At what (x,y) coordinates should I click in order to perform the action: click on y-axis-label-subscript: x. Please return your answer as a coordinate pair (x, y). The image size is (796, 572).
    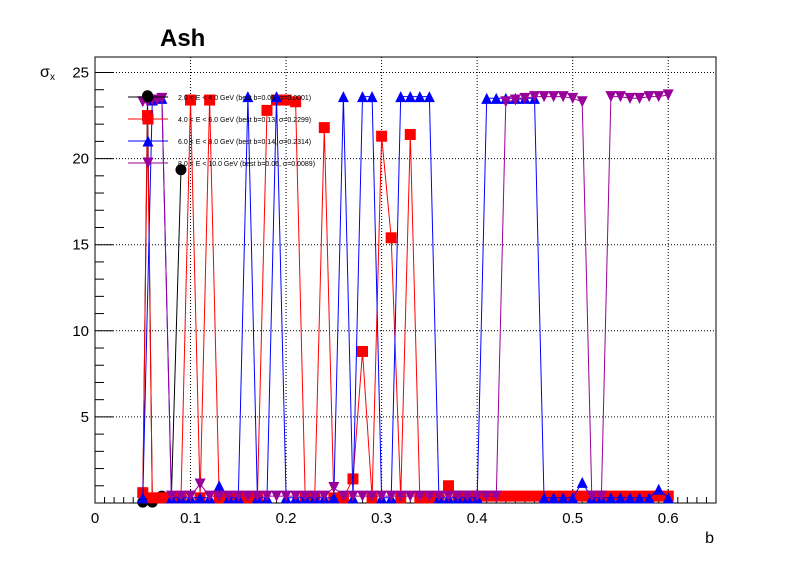
    Looking at the image, I should click on (52, 77).